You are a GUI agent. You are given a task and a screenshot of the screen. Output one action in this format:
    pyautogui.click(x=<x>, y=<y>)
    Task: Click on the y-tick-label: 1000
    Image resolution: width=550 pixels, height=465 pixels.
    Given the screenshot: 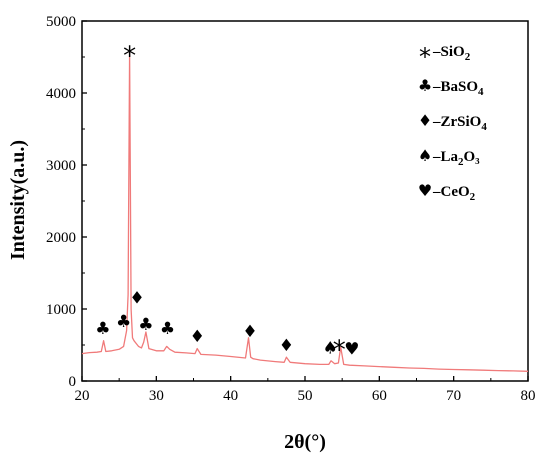 What is the action you would take?
    pyautogui.click(x=61, y=310)
    